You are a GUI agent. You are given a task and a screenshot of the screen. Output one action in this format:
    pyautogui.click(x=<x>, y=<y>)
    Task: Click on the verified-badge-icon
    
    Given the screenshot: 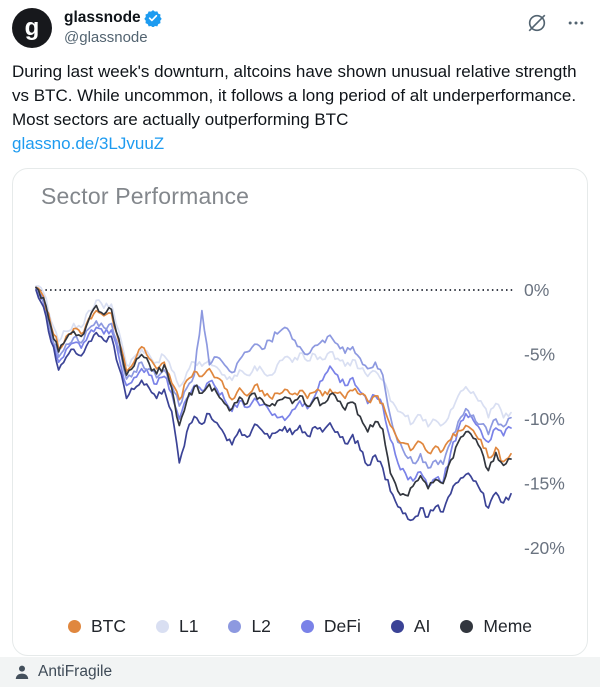 What is the action you would take?
    pyautogui.click(x=152, y=18)
    